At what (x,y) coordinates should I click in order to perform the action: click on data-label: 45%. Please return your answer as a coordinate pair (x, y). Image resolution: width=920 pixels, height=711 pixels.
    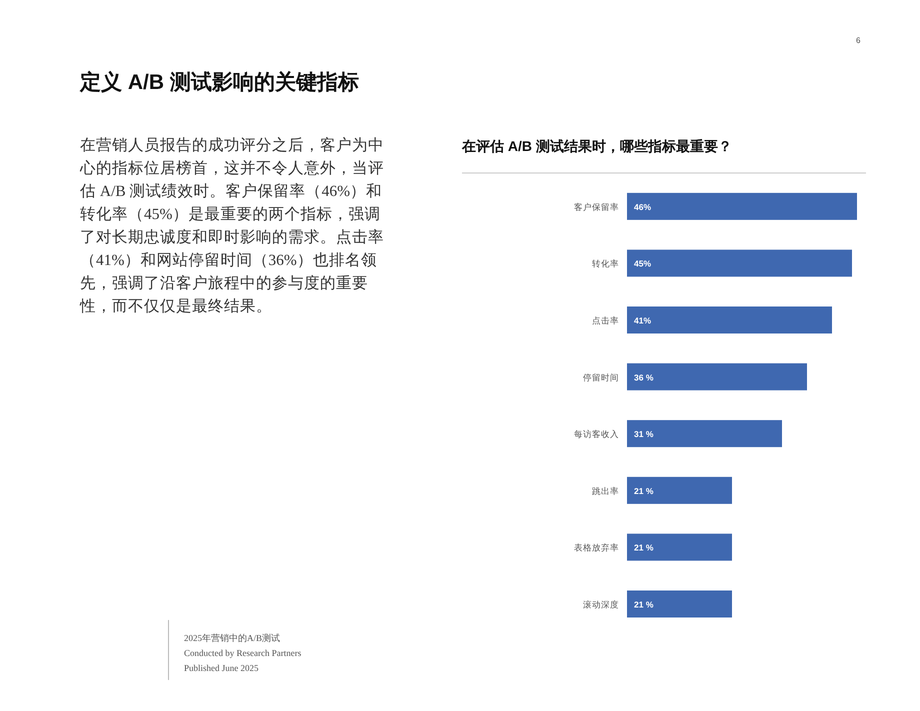
    Looking at the image, I should click on (643, 263).